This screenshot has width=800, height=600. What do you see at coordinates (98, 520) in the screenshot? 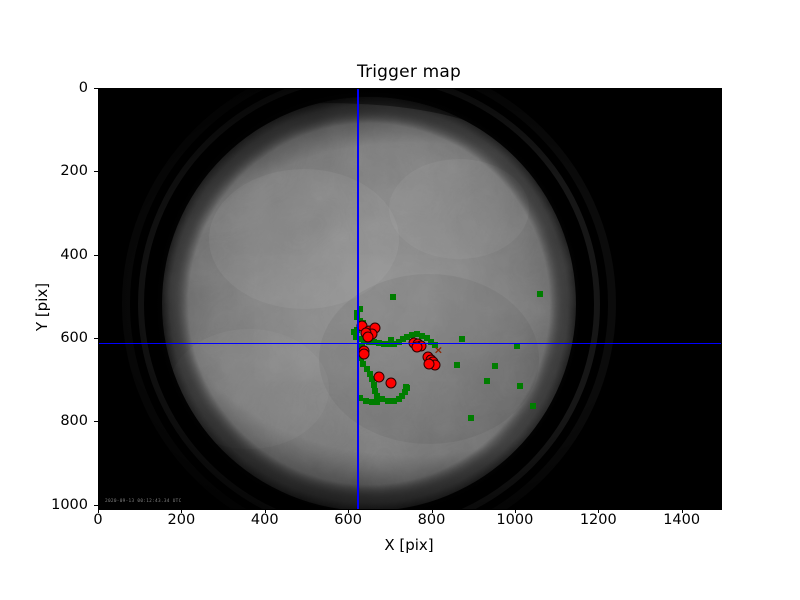
I see `x-tick-label: 0` at bounding box center [98, 520].